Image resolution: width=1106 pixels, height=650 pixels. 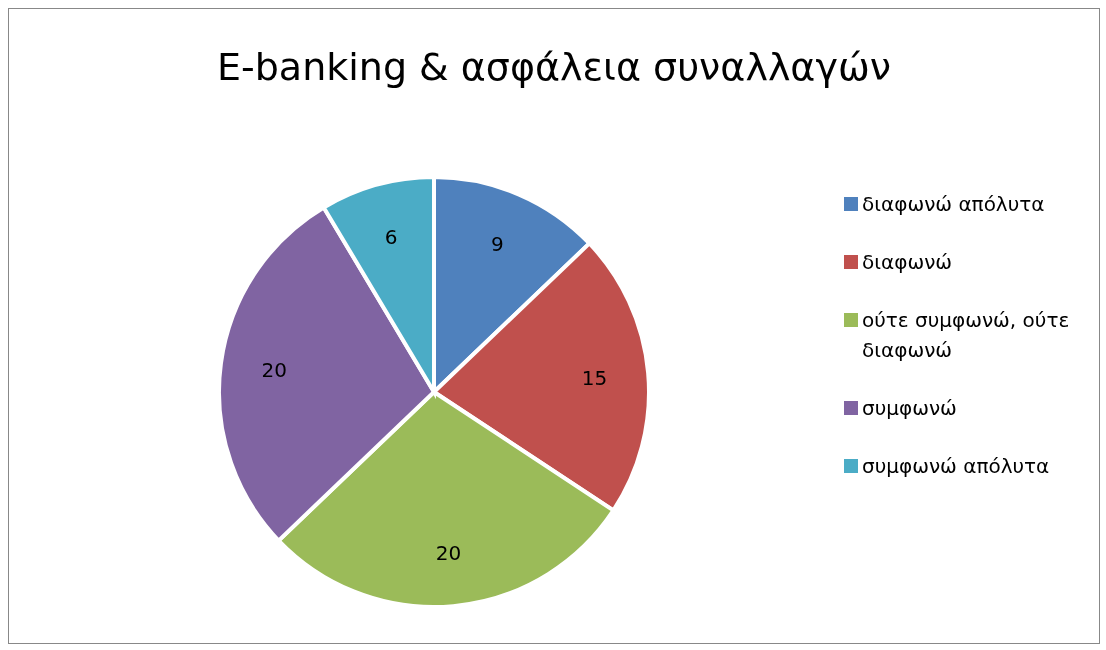 What do you see at coordinates (953, 204) in the screenshot?
I see `legend-label: διαφωνώ απόλυτα` at bounding box center [953, 204].